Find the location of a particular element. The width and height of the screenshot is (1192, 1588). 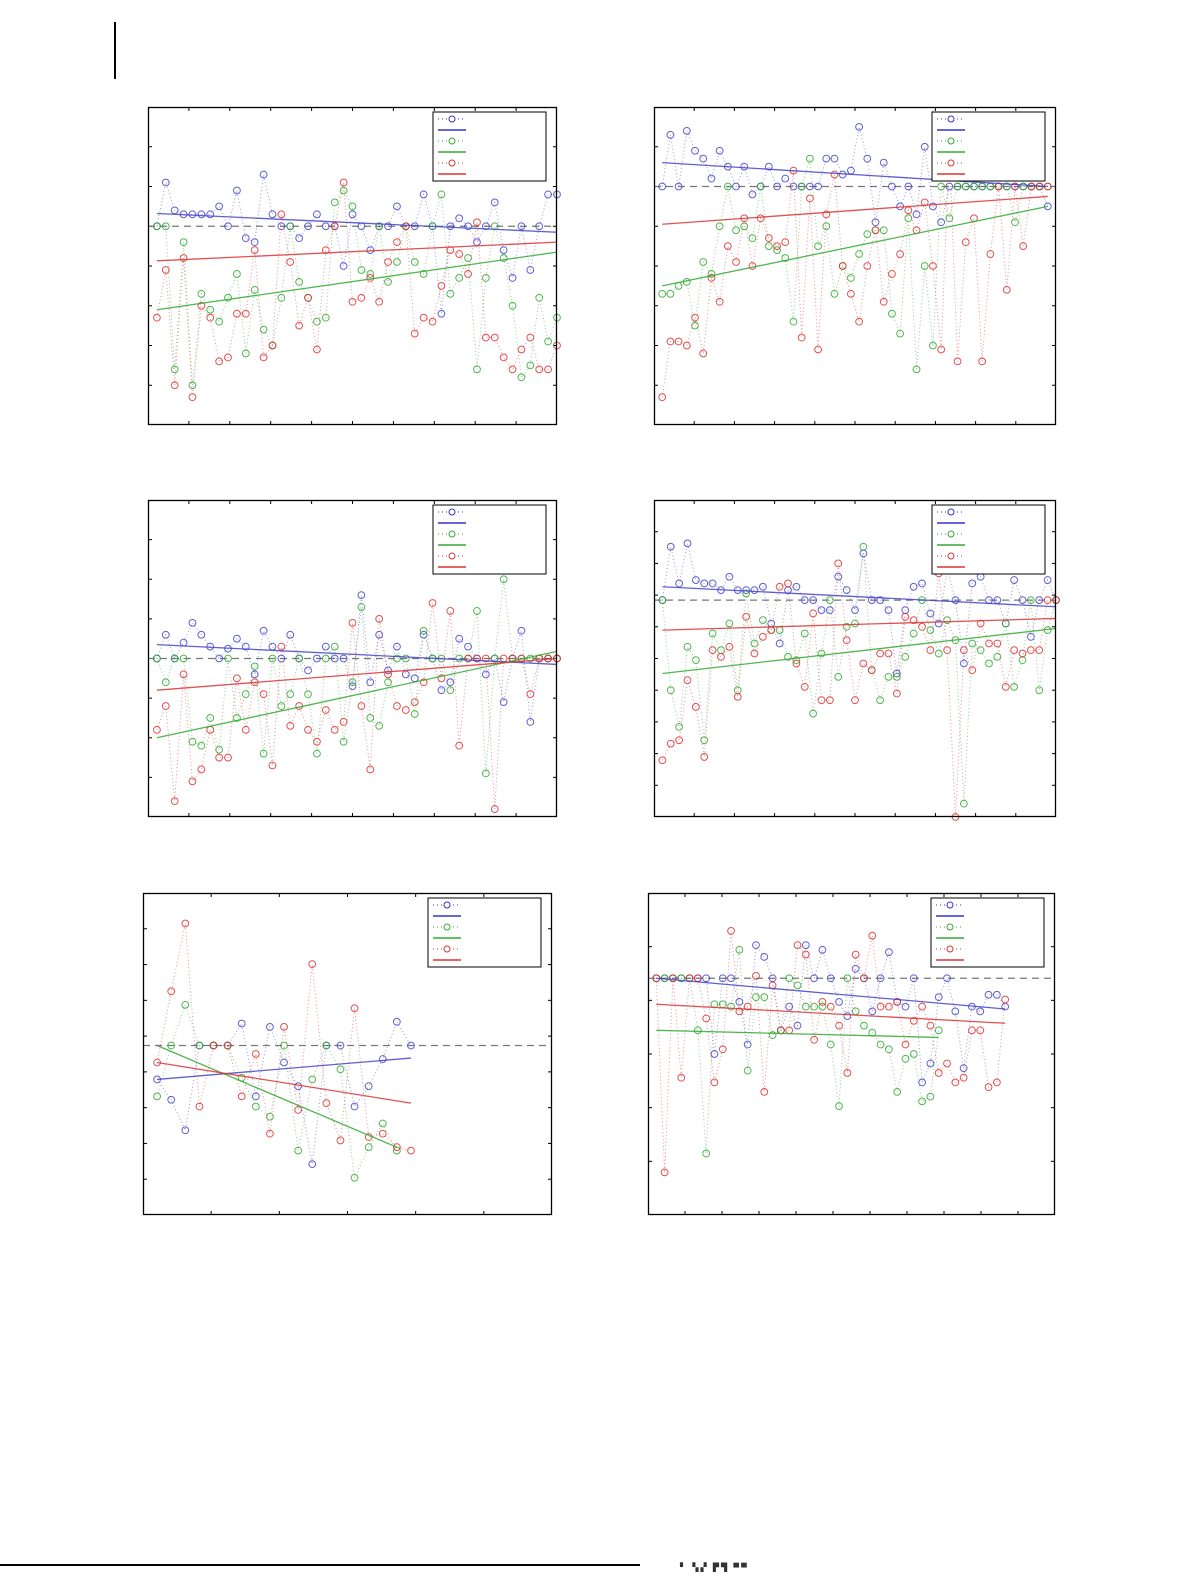

red-series-line is located at coordinates (356, 706).